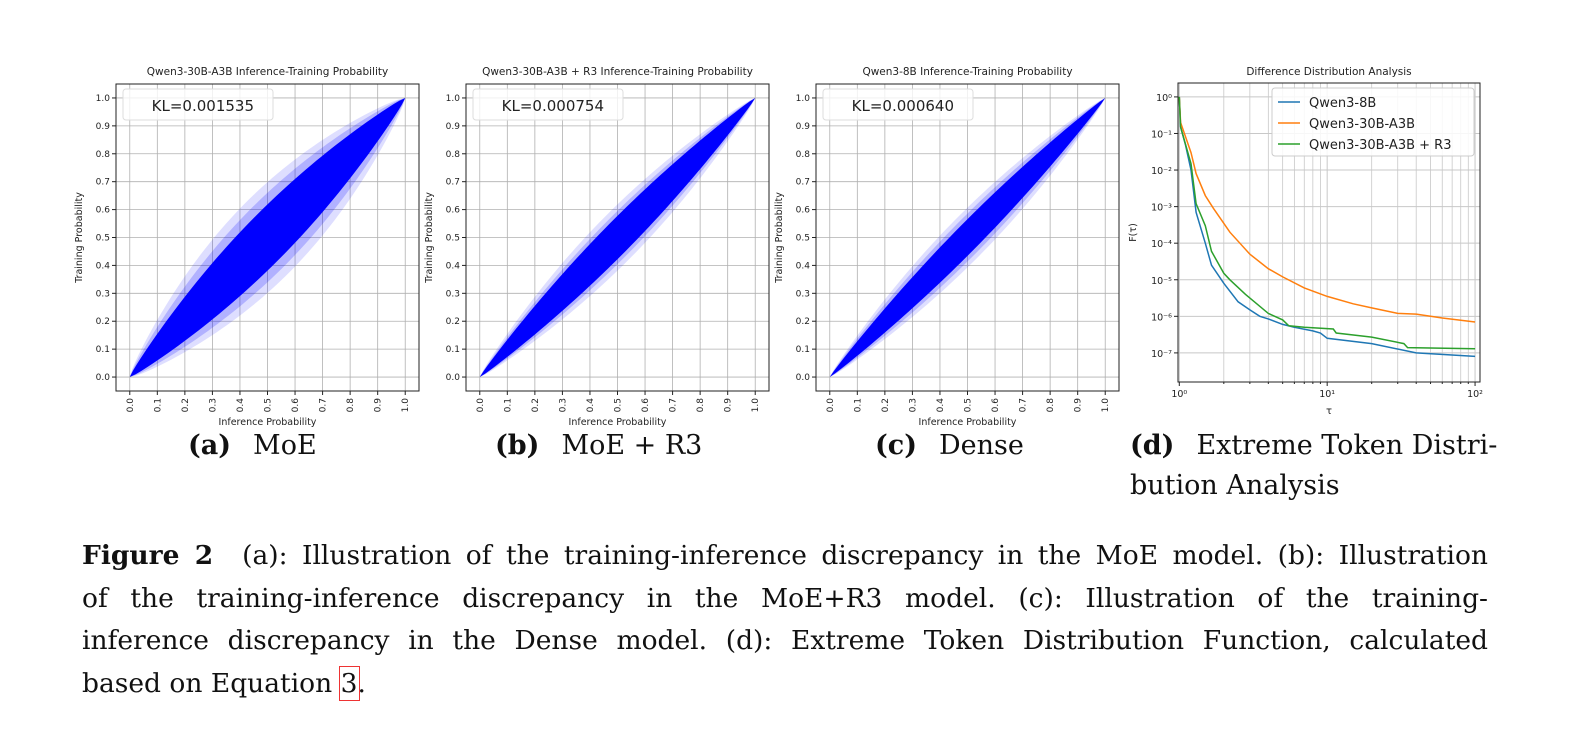 The image size is (1572, 738). Describe the element at coordinates (1106, 405) in the screenshot. I see `x-tick-label: 1.0` at that location.